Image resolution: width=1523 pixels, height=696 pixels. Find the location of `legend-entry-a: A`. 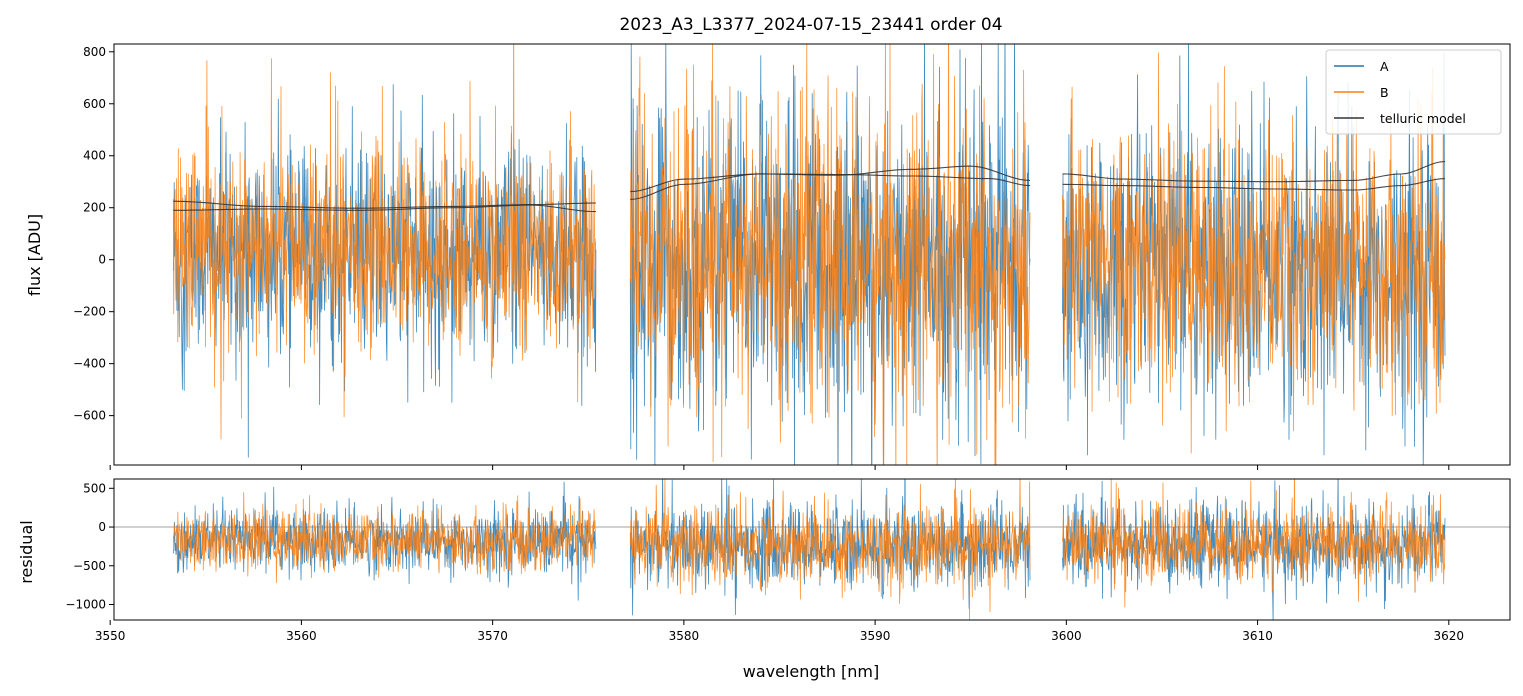

legend-entry-a: A is located at coordinates (1384, 66).